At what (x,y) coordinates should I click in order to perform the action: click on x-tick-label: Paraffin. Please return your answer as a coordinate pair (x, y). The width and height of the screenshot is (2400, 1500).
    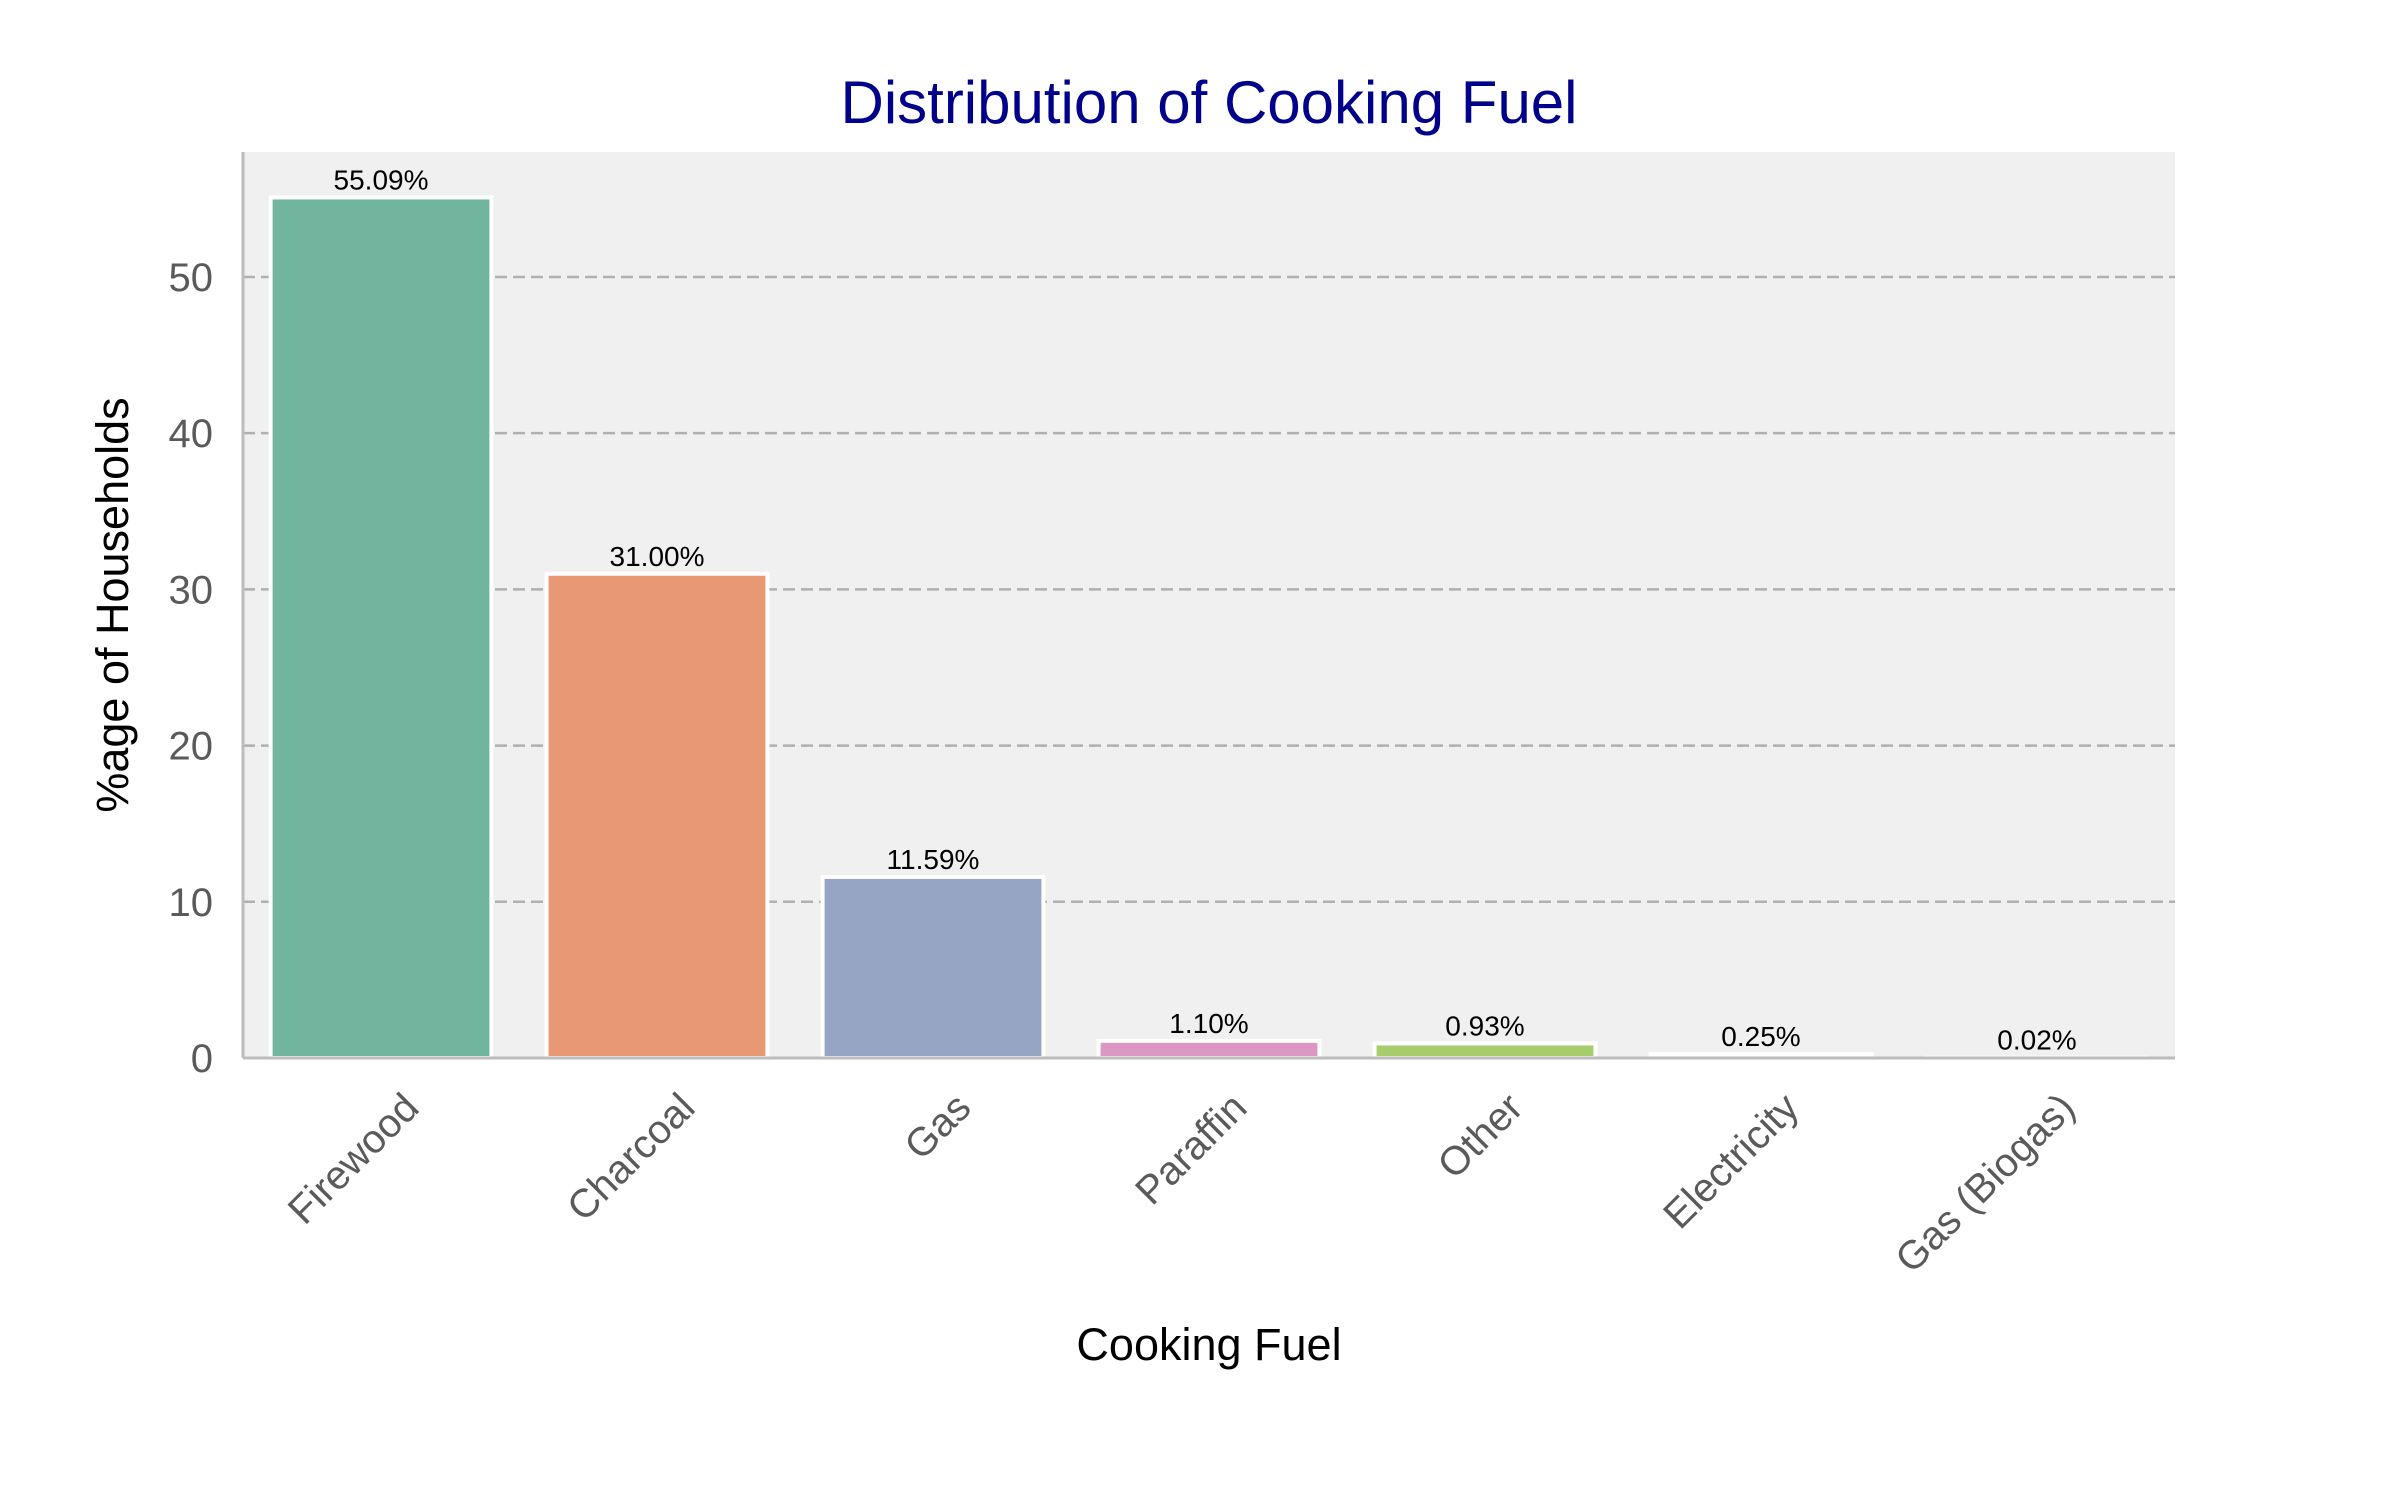
    Looking at the image, I should click on (1191, 1149).